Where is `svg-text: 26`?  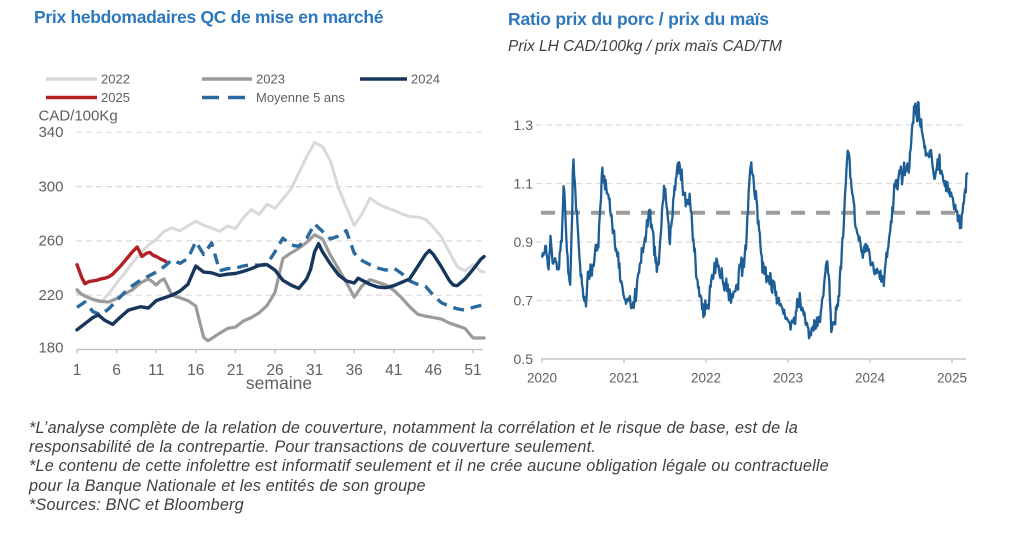 svg-text: 26 is located at coordinates (274, 370).